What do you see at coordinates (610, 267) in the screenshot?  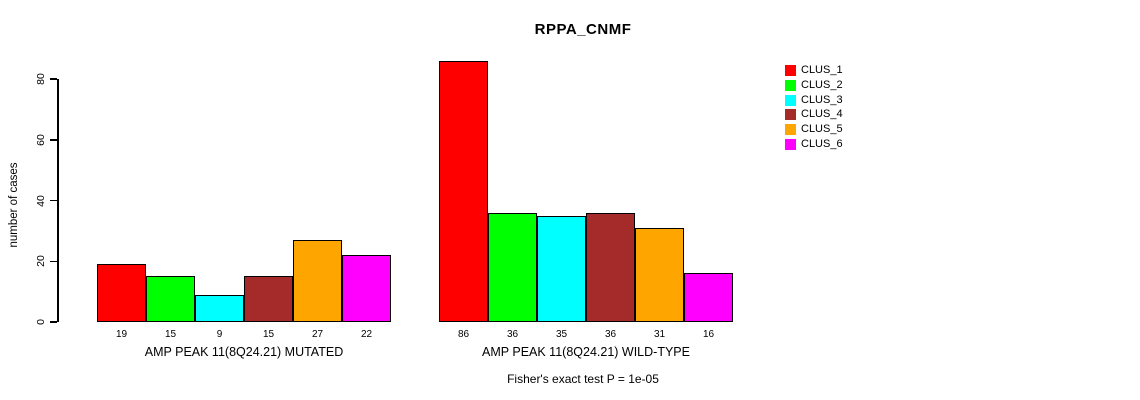 I see `bar-clus_4-group2` at bounding box center [610, 267].